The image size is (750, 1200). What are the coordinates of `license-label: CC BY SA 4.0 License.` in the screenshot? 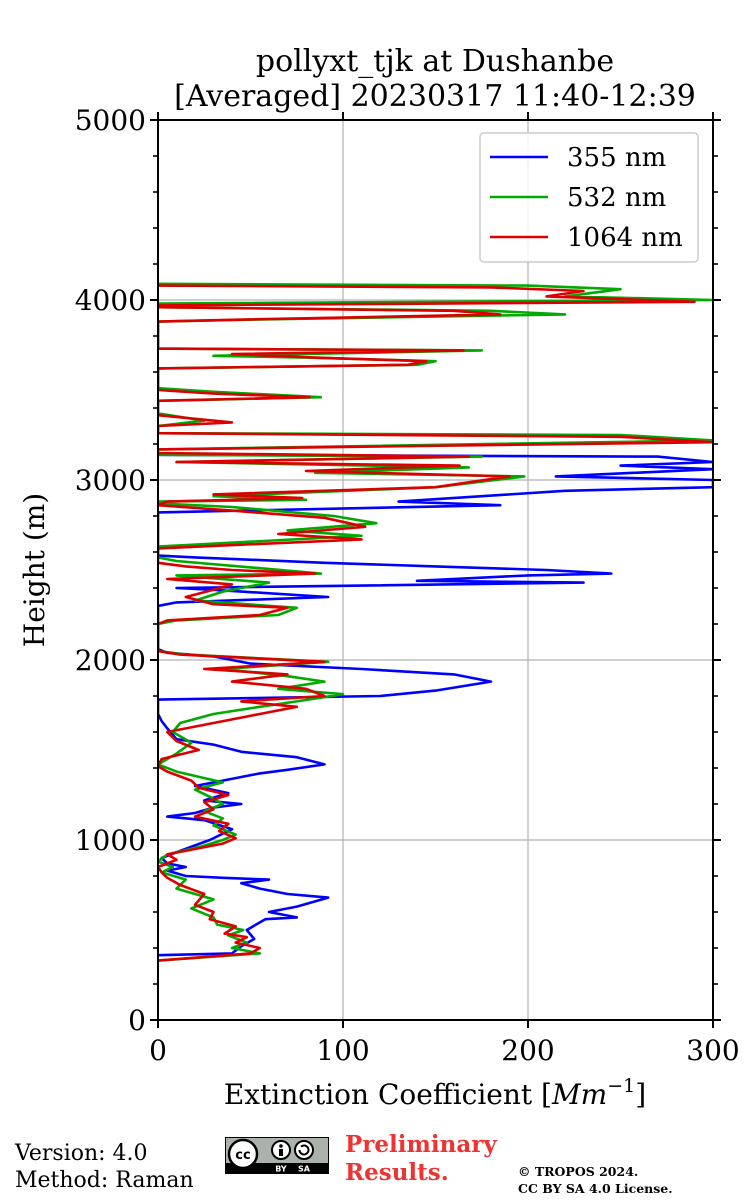 It's located at (595, 1188).